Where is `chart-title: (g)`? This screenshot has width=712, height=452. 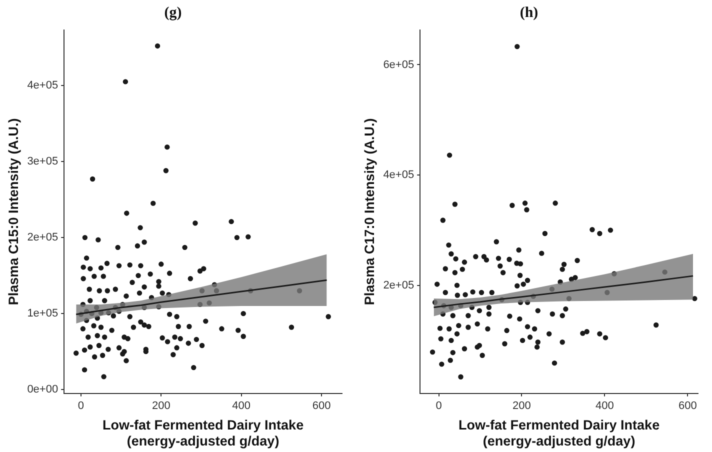
chart-title: (g) is located at coordinates (173, 12).